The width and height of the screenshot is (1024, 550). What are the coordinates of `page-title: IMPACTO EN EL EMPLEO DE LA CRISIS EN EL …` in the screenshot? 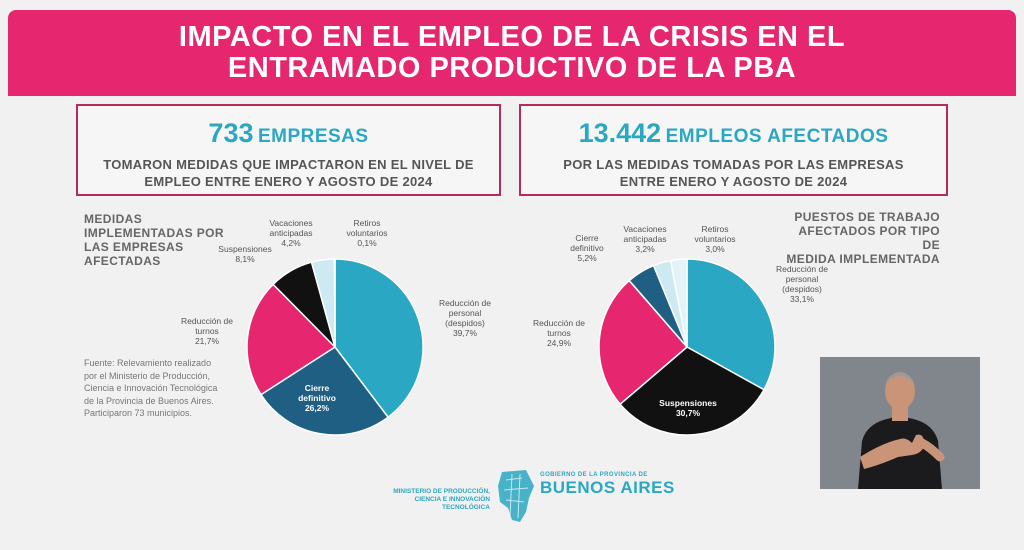 It's located at (512, 53).